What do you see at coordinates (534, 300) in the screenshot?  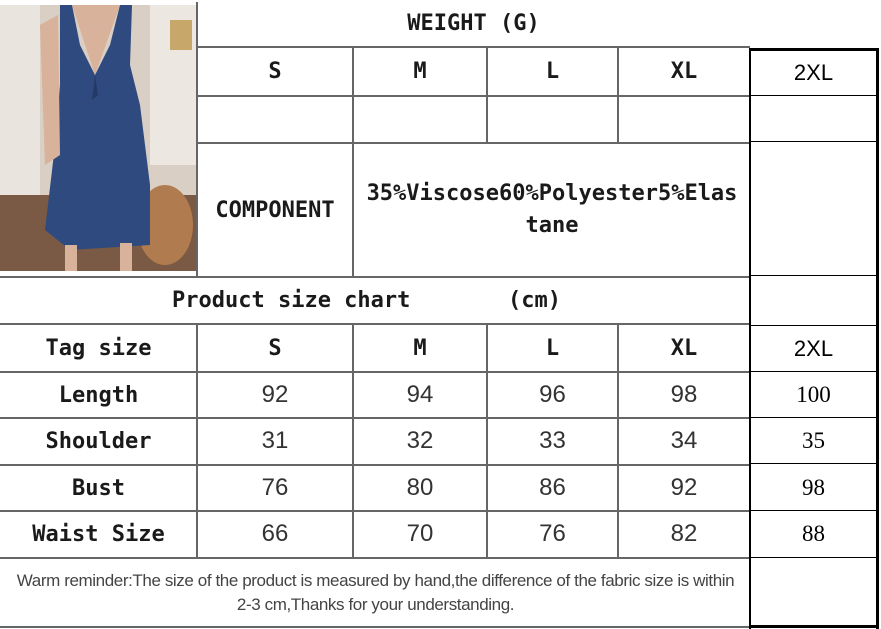 I see `chart-unit: (cm)` at bounding box center [534, 300].